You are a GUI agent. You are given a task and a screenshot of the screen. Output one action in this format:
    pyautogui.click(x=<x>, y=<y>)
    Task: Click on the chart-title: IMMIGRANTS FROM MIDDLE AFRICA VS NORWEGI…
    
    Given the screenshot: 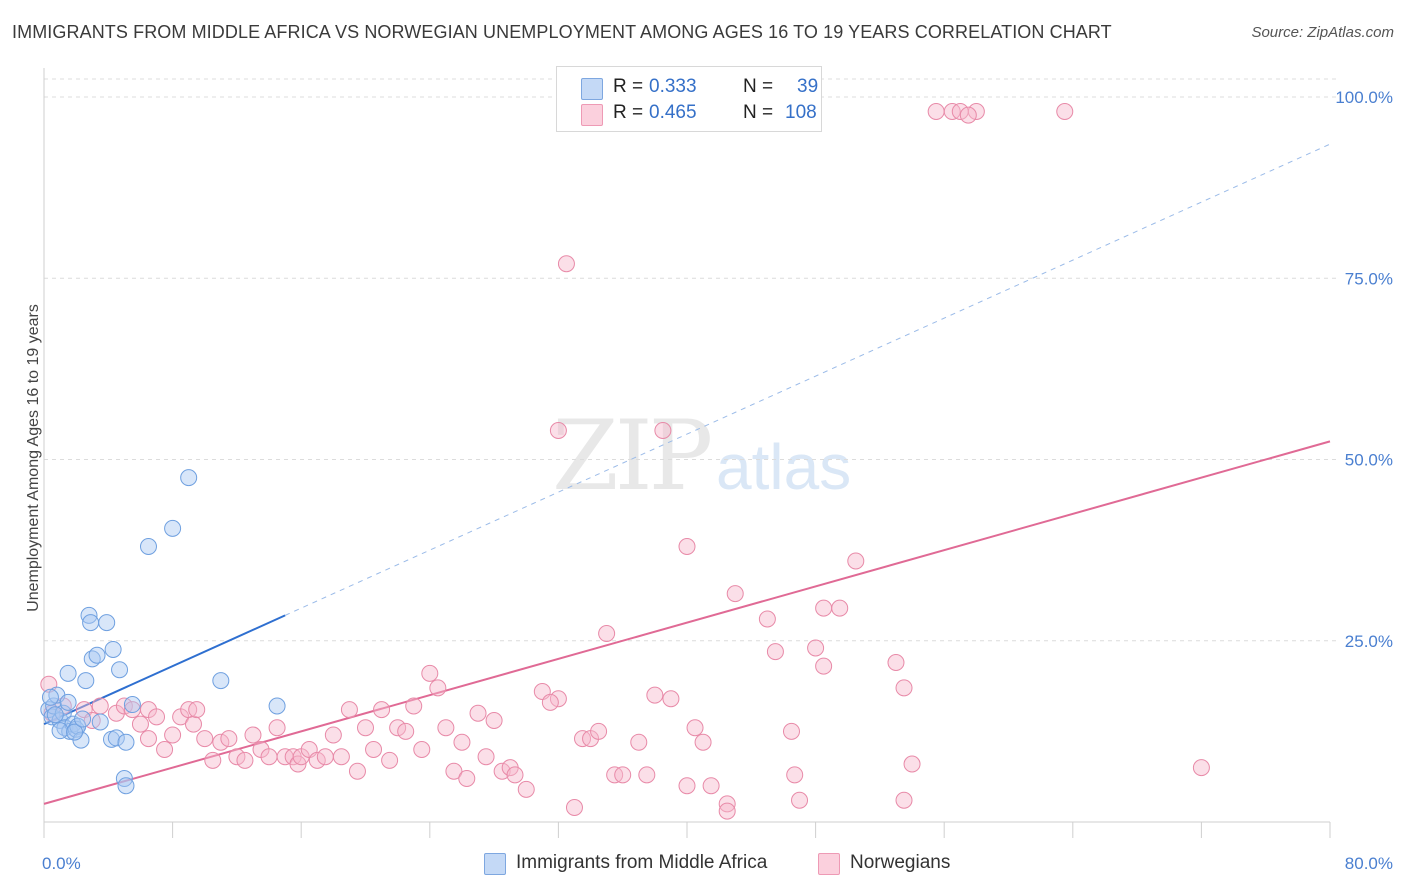 What is the action you would take?
    pyautogui.click(x=562, y=32)
    